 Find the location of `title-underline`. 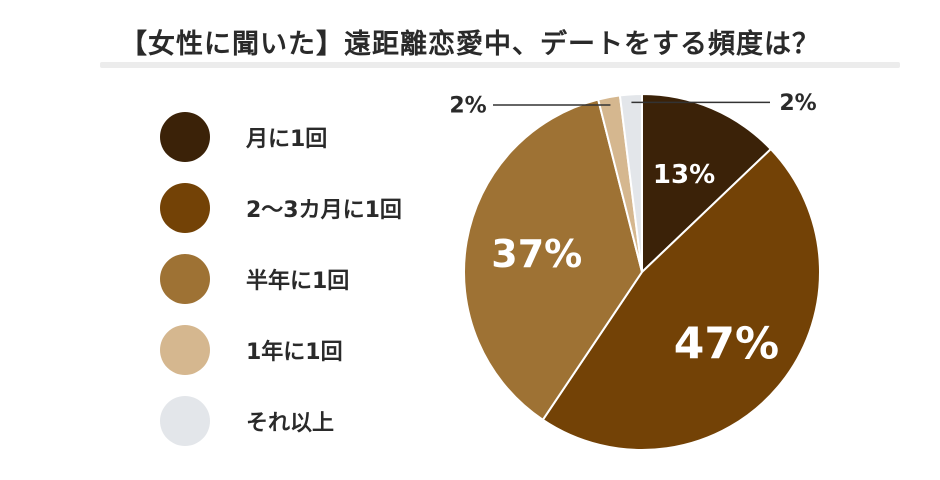

title-underline is located at coordinates (500, 65).